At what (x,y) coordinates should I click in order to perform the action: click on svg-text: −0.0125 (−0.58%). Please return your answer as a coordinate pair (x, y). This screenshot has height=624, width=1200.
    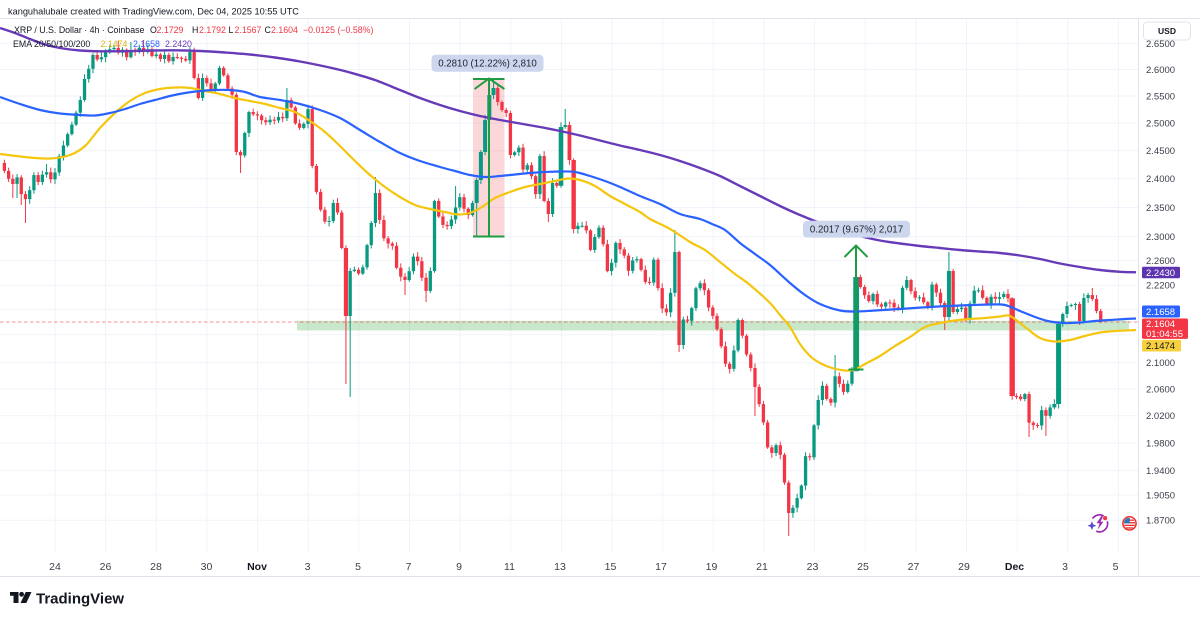
    Looking at the image, I should click on (338, 30).